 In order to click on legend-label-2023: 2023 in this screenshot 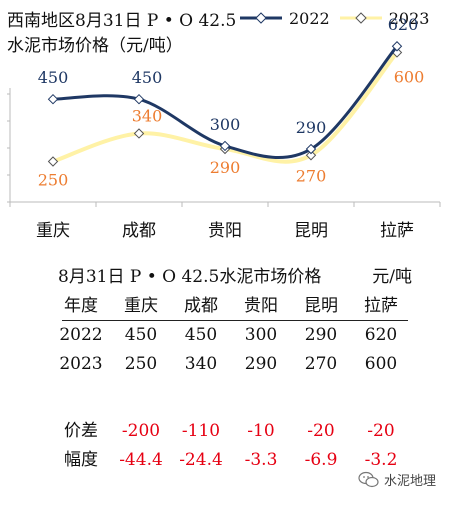, I will do `click(409, 18)`.